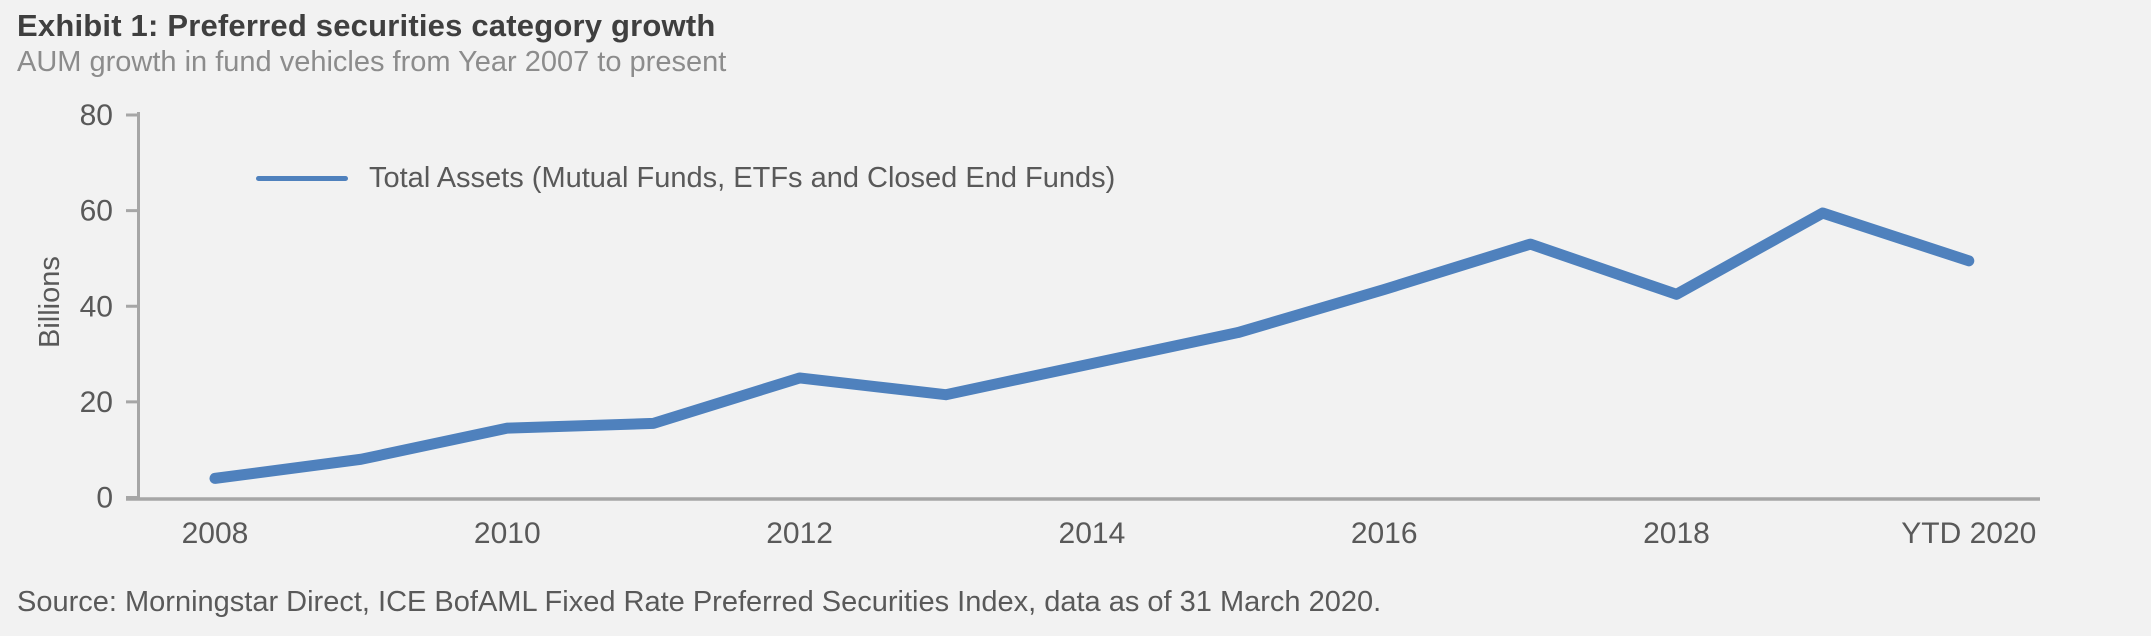 This screenshot has width=2151, height=636. I want to click on y-tick-label: 40, so click(96, 306).